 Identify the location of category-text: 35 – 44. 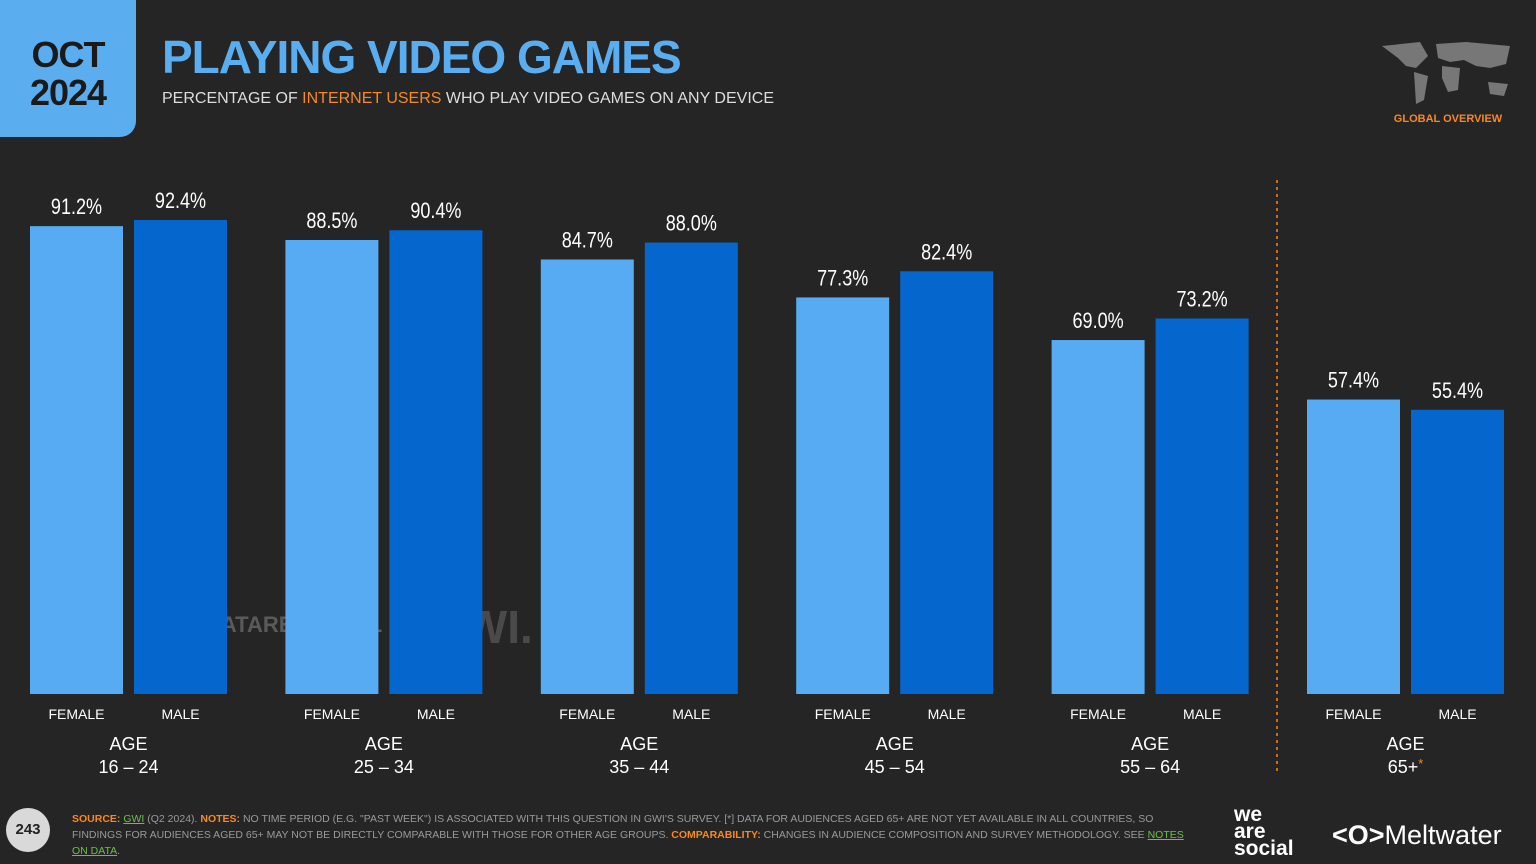
(639, 767).